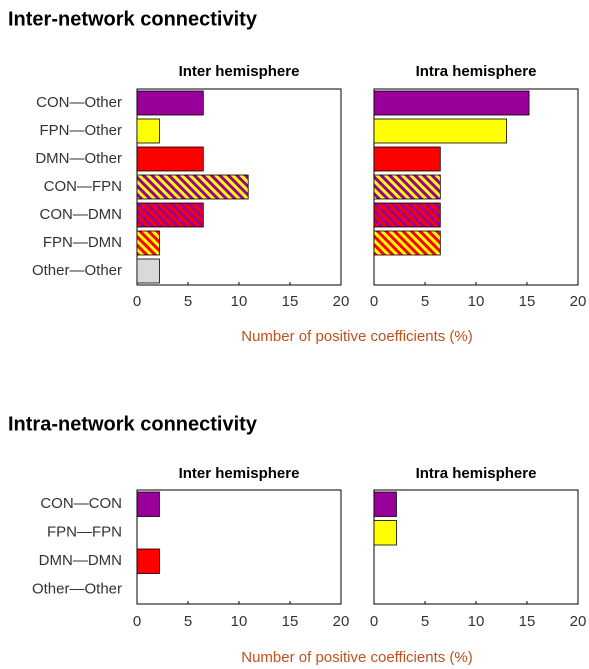 This screenshot has width=589, height=669. I want to click on y-tick-label: DMN—Other, so click(78, 158).